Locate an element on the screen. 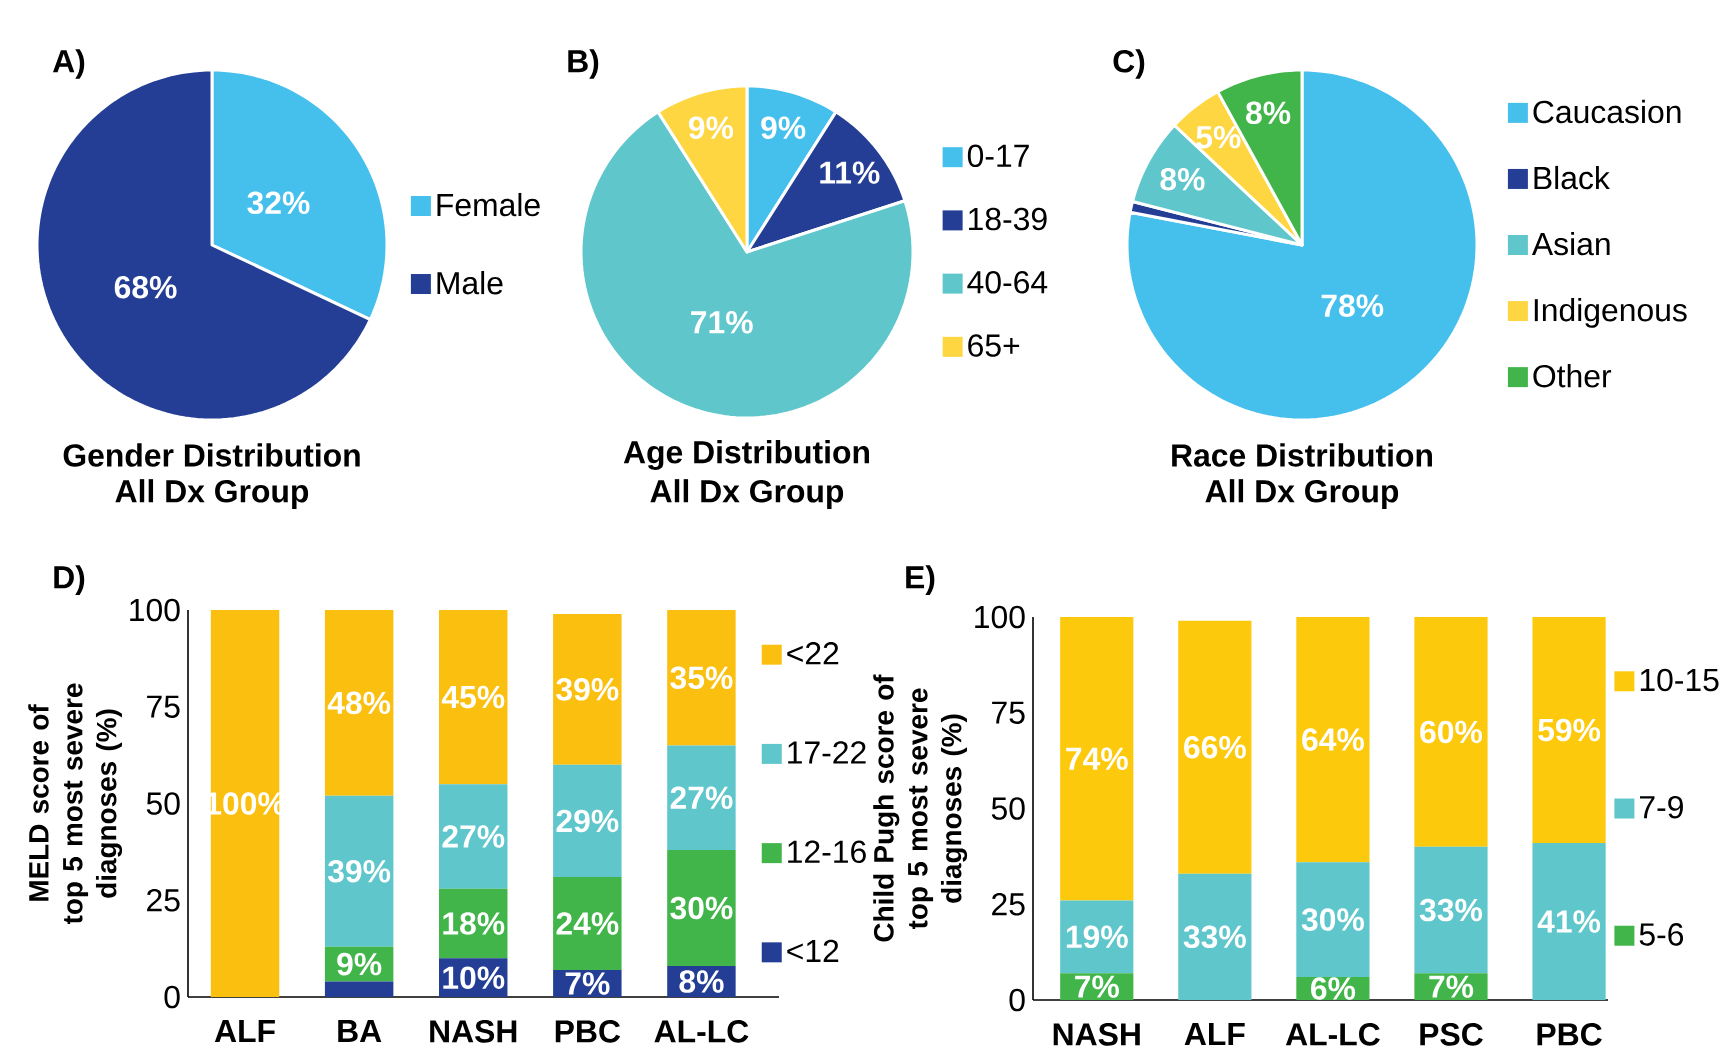 The width and height of the screenshot is (1733, 1064). data-label: 60% is located at coordinates (1451, 732).